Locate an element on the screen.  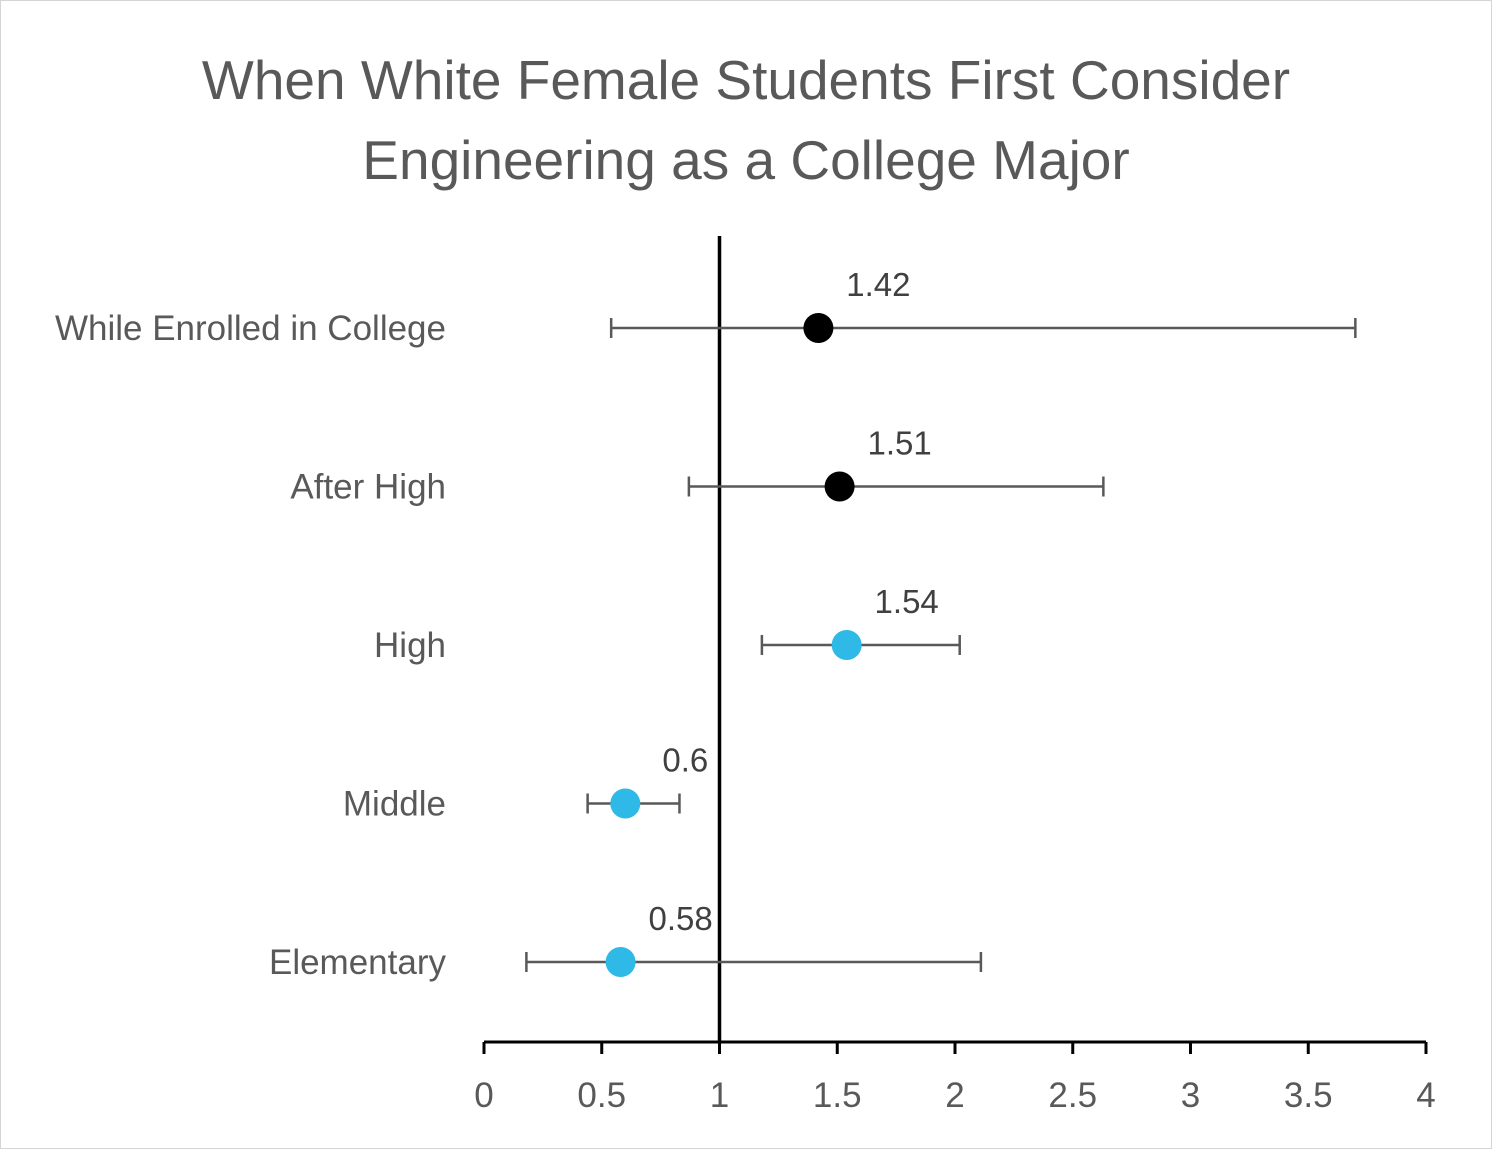
data-label: 1.42 is located at coordinates (878, 284).